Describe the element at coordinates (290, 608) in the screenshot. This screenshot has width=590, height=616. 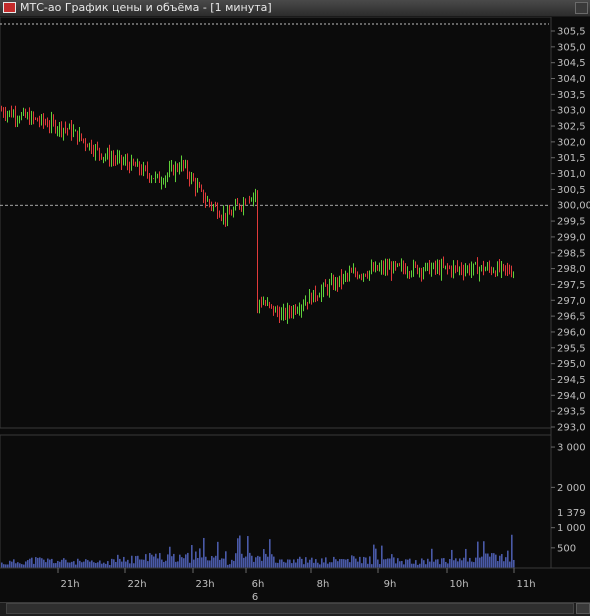
I see `scrollbar-thumb` at that location.